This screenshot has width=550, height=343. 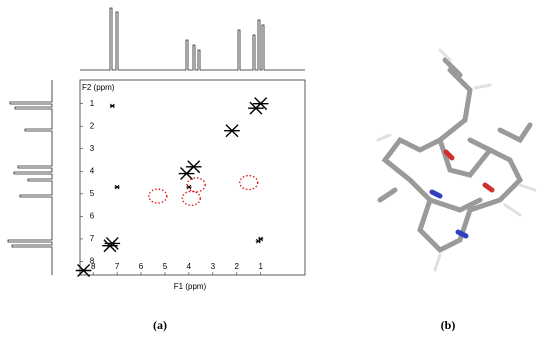 I want to click on y-tick-label: 1, so click(x=92, y=103).